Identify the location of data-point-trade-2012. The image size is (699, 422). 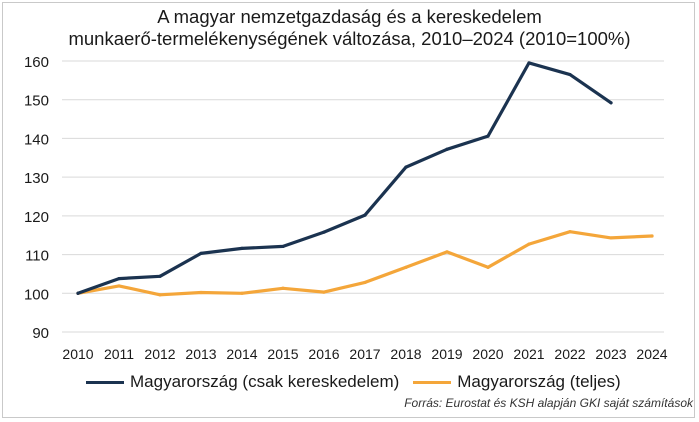
(160, 276).